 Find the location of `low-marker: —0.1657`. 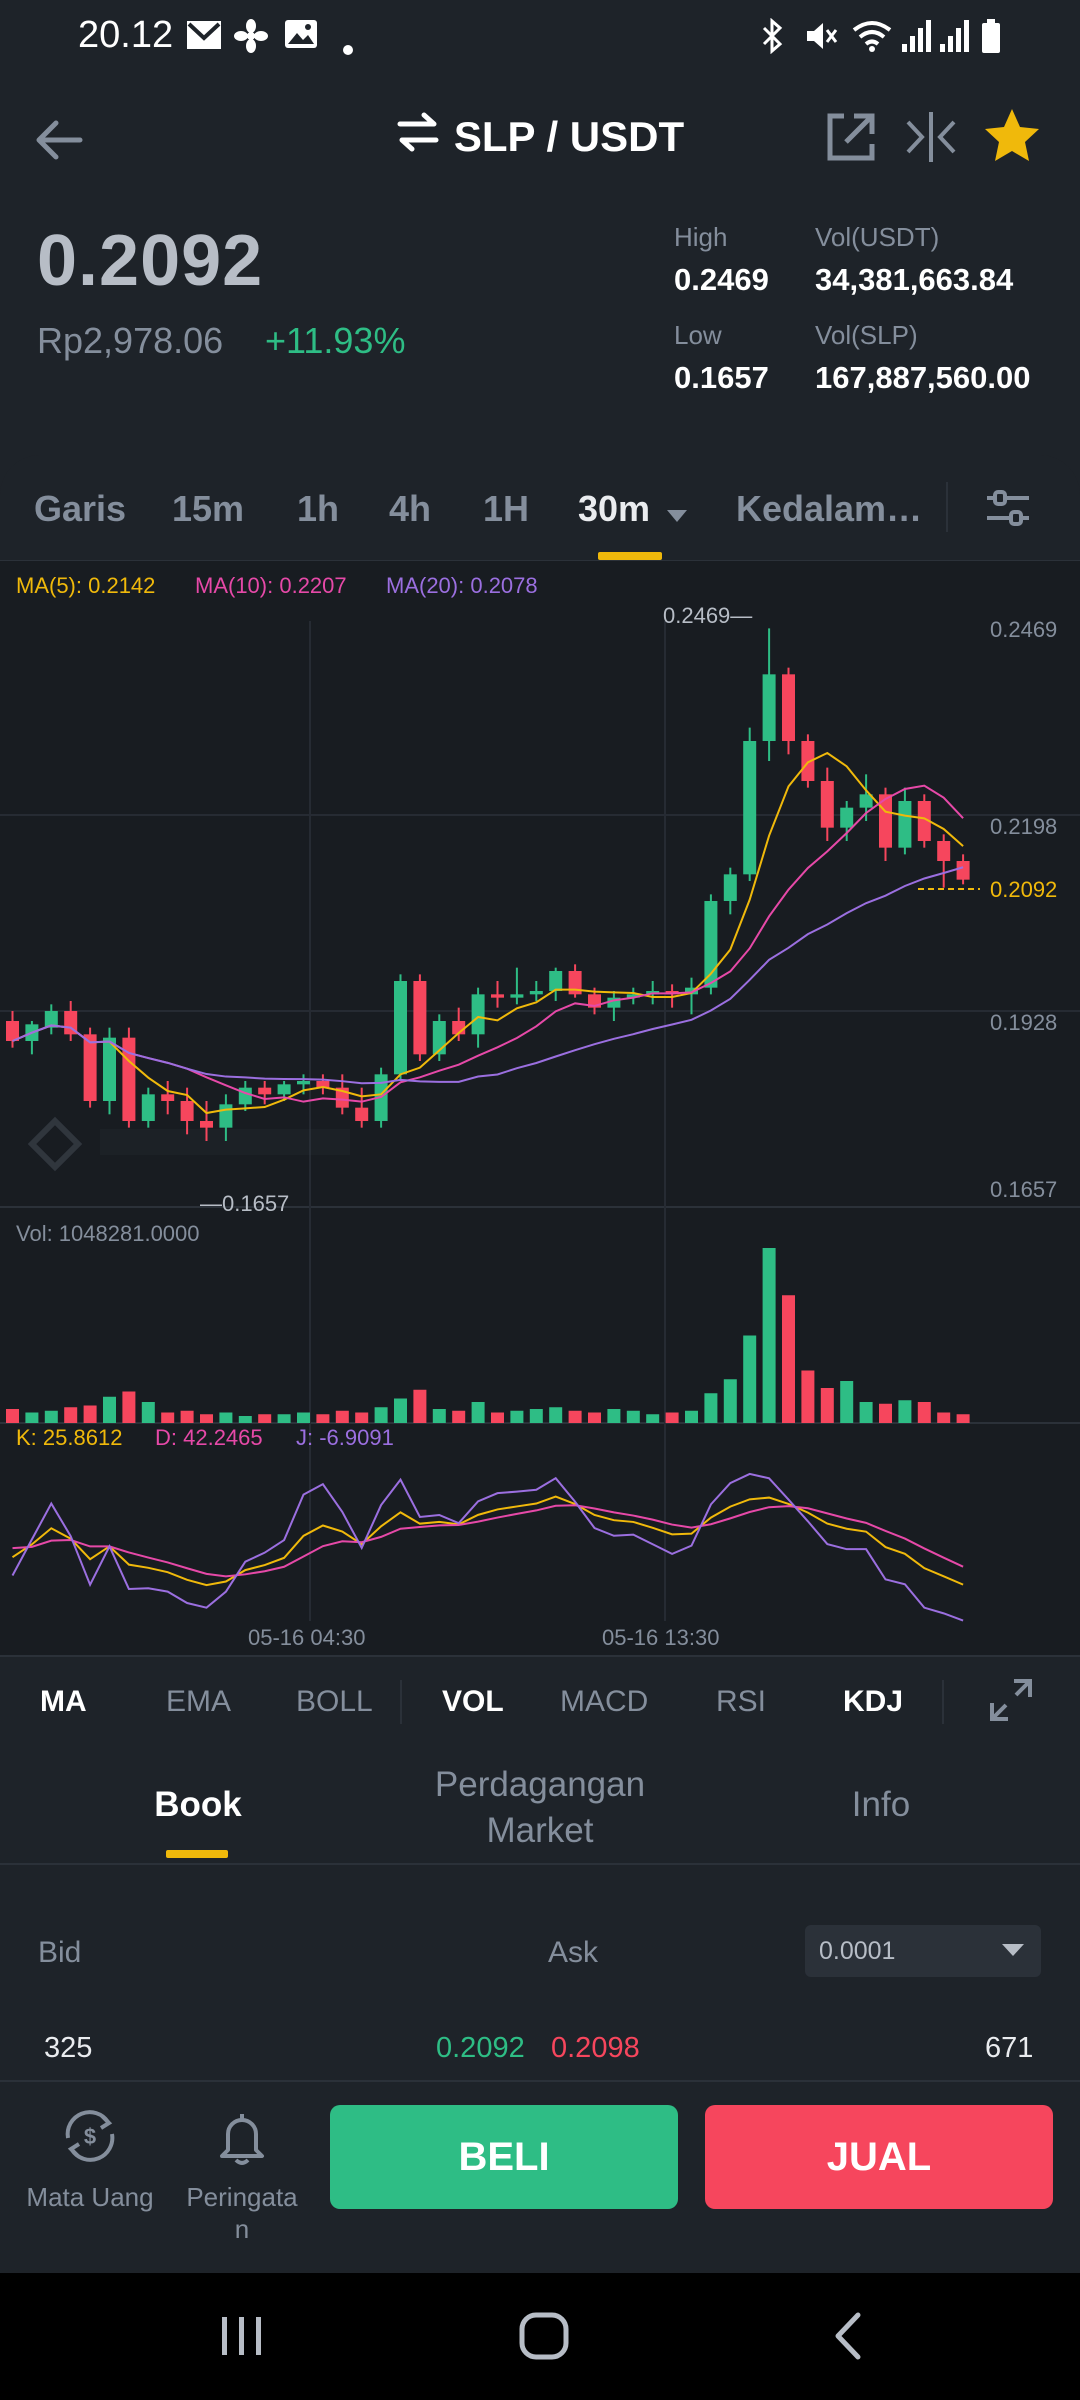

low-marker: —0.1657 is located at coordinates (245, 1203).